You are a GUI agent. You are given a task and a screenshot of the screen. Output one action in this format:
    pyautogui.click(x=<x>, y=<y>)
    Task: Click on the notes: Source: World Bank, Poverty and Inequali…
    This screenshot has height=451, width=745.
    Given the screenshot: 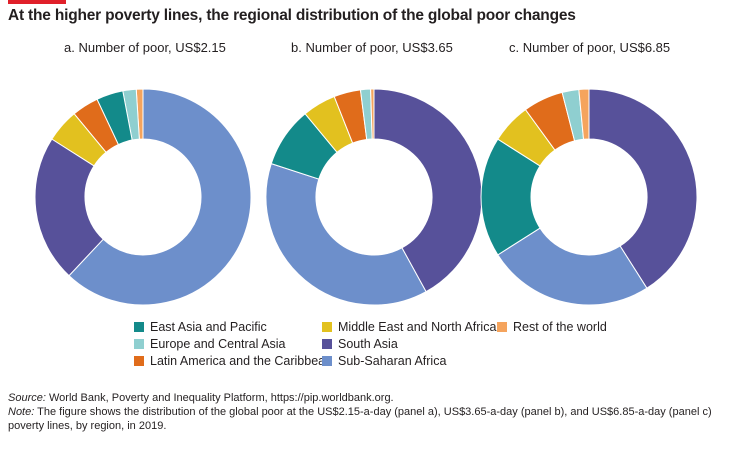 What is the action you would take?
    pyautogui.click(x=373, y=412)
    